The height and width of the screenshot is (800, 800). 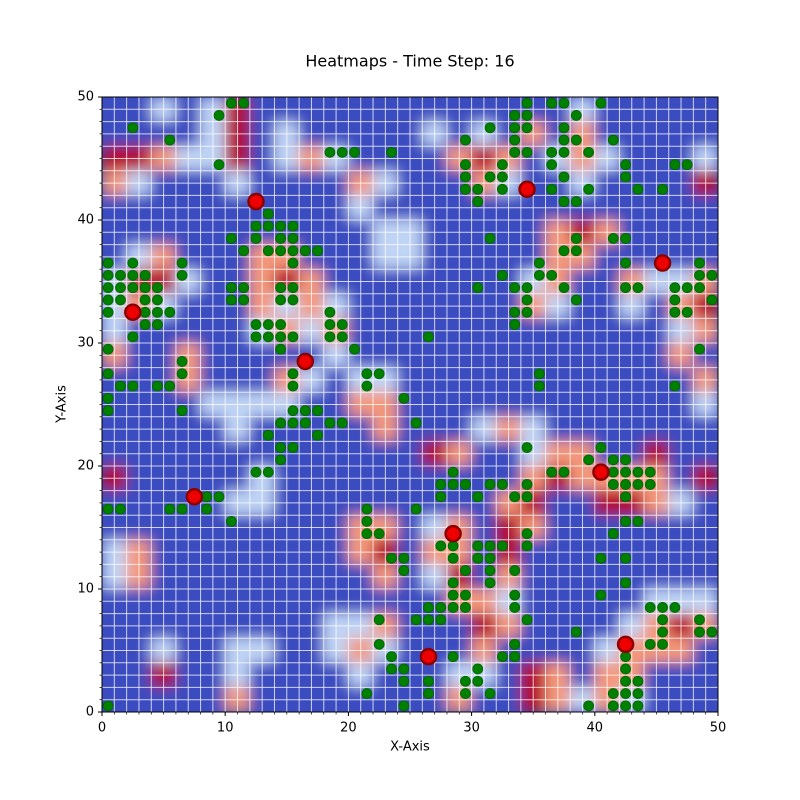 I want to click on y-tick-label: 30, so click(x=85, y=343).